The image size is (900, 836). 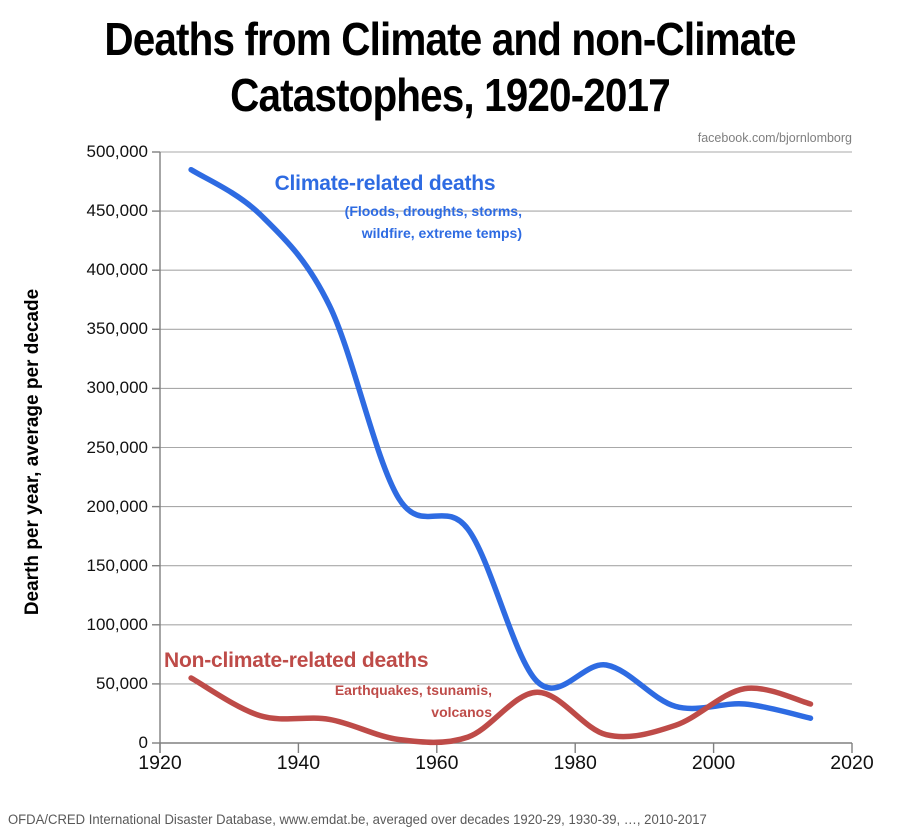 I want to click on y-tick-label: 400,000, so click(x=117, y=270).